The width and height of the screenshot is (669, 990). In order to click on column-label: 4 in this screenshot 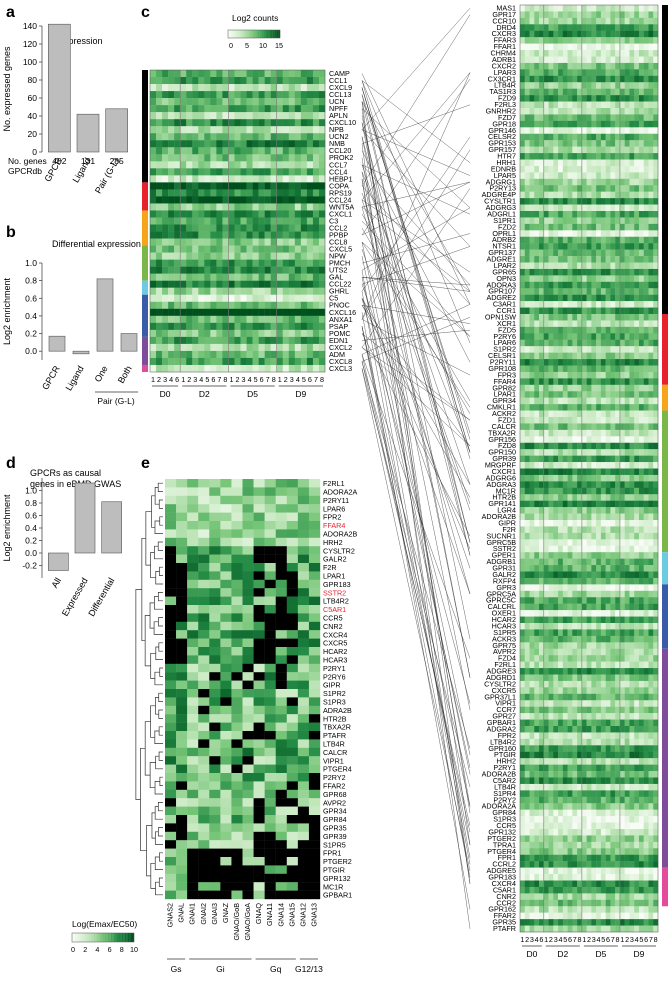, I will do `click(250, 379)`.